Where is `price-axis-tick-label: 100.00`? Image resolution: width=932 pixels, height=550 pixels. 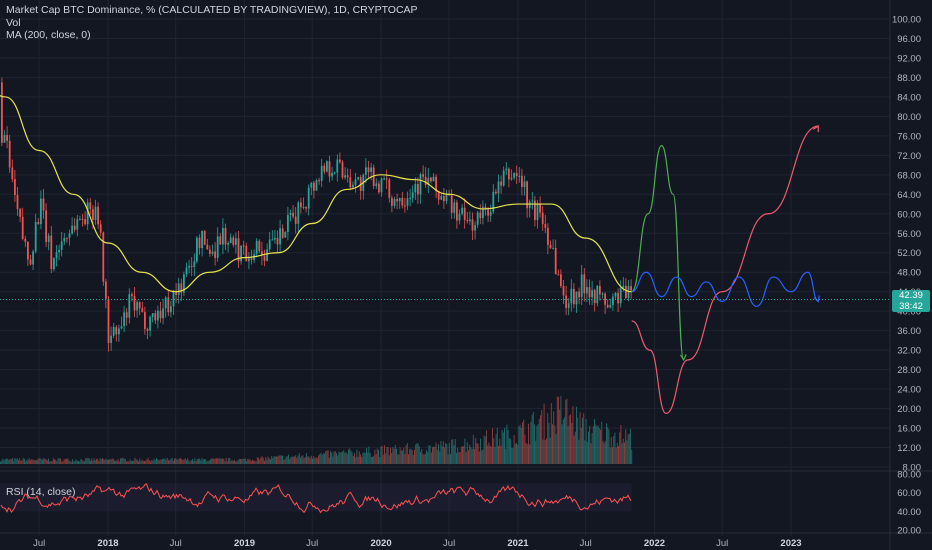 price-axis-tick-label: 100.00 is located at coordinates (906, 20).